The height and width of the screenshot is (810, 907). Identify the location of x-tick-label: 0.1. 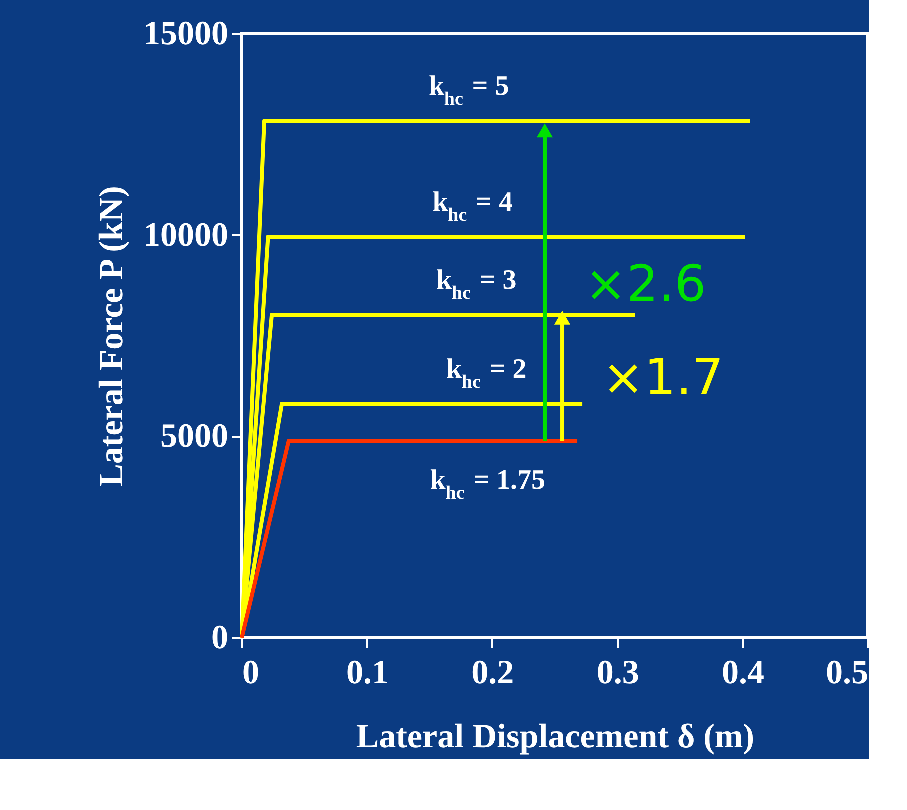
(367, 673).